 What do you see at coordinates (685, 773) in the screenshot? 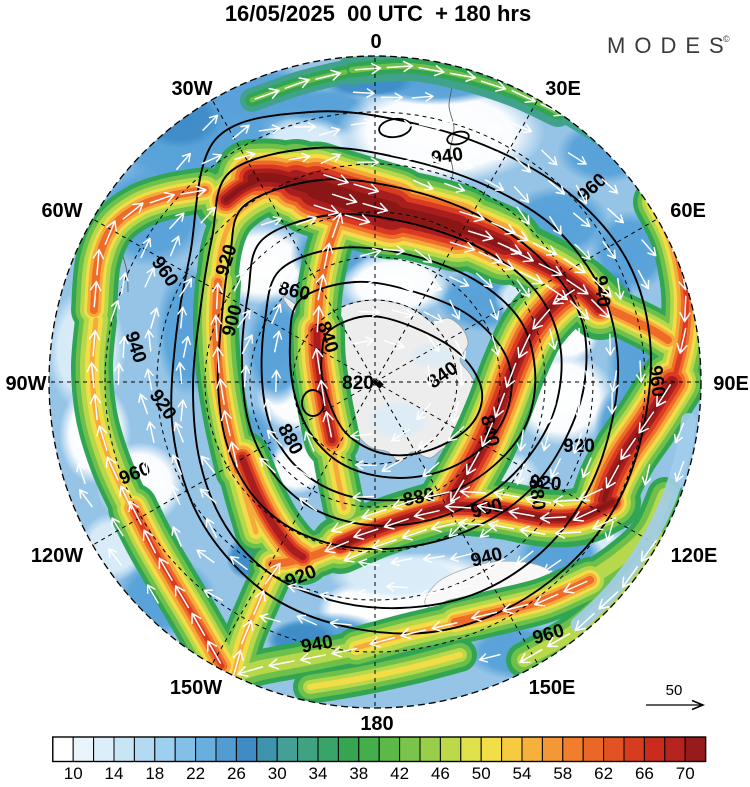
I see `svg-text: 70` at bounding box center [685, 773].